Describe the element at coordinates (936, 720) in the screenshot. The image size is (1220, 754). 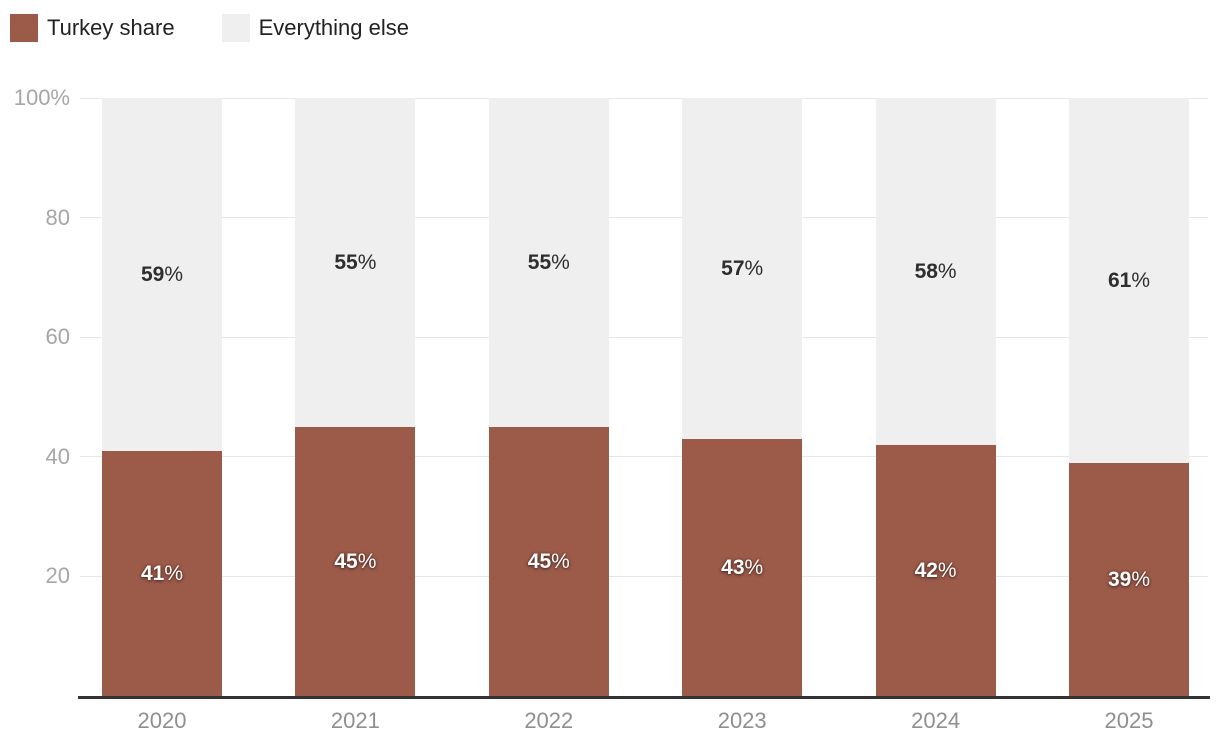
I see `x-axis-tick-label-2024: 2024` at that location.